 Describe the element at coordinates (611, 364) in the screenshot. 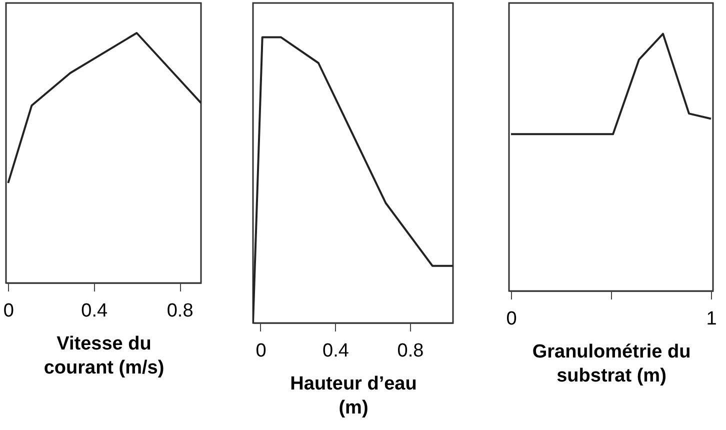

I see `x-axis-title: Granulométrie du substrat (m)` at that location.